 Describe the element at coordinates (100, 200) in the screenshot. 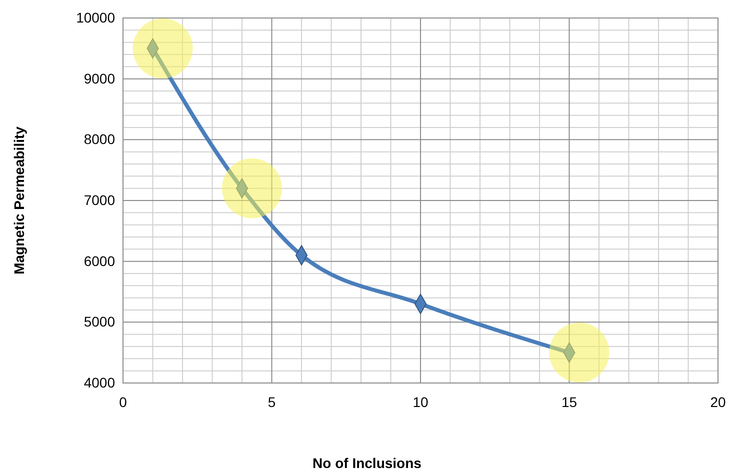

I see `y-tick-label: 7000` at that location.